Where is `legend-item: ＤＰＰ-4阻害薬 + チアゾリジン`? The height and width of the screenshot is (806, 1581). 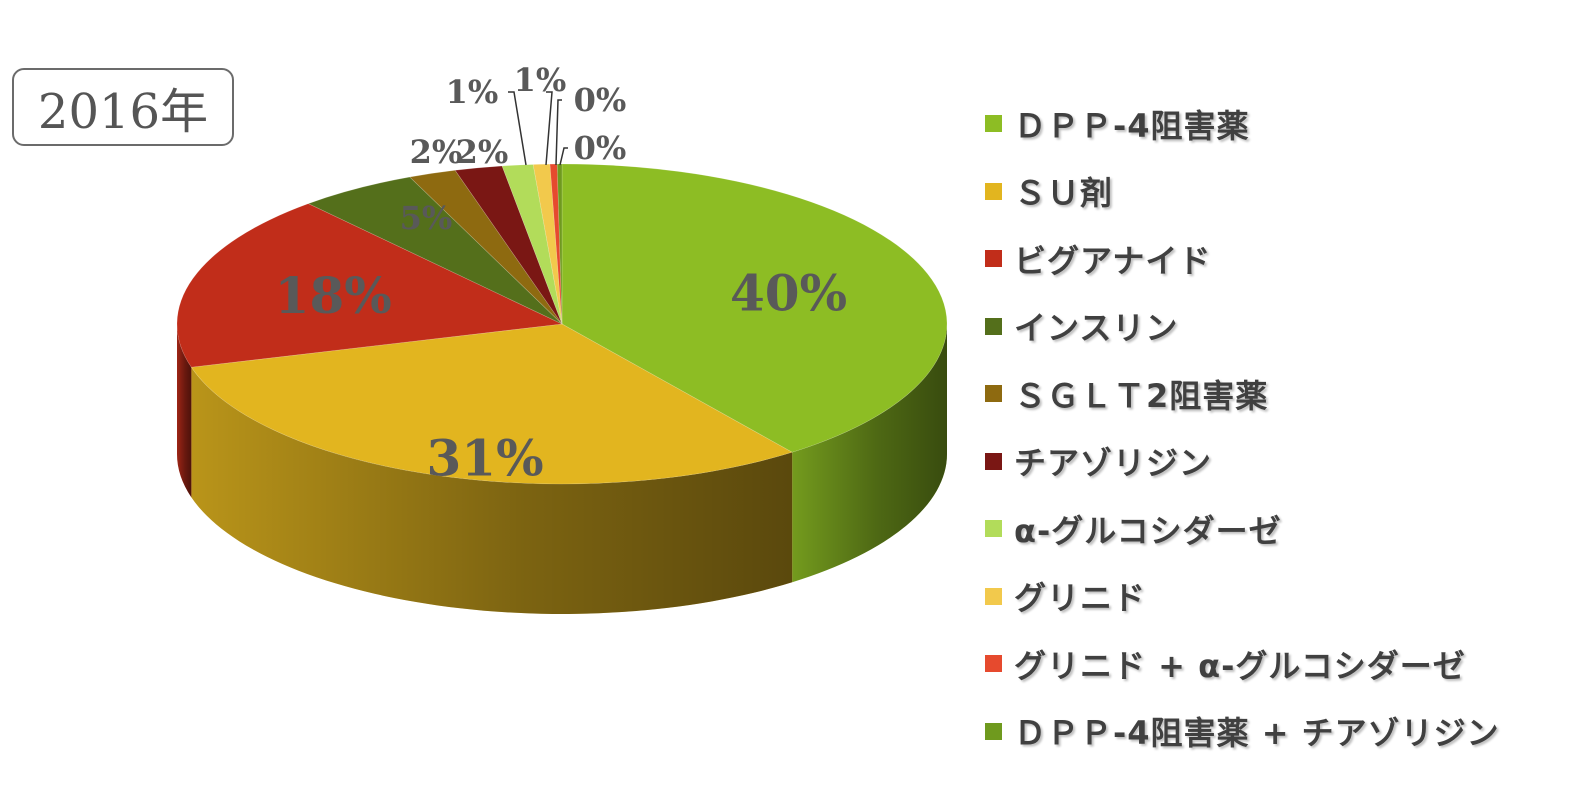
legend-item: ＤＰＰ-4阻害薬 + チアゾリジン is located at coordinates (1242, 732).